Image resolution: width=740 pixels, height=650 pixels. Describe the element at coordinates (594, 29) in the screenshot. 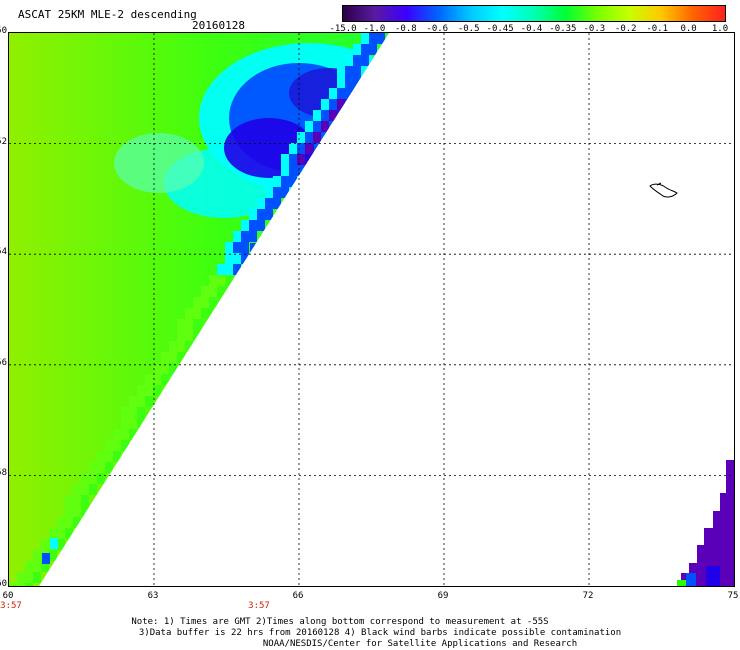

I see `colorbar-label: -0.3` at that location.